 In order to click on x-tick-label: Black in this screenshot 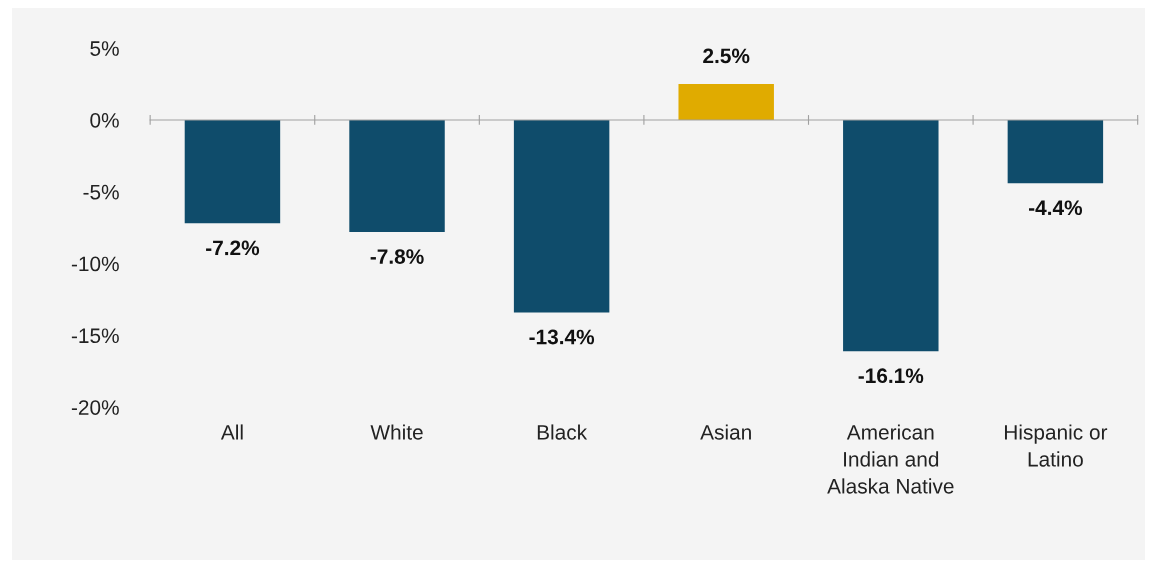, I will do `click(562, 432)`.